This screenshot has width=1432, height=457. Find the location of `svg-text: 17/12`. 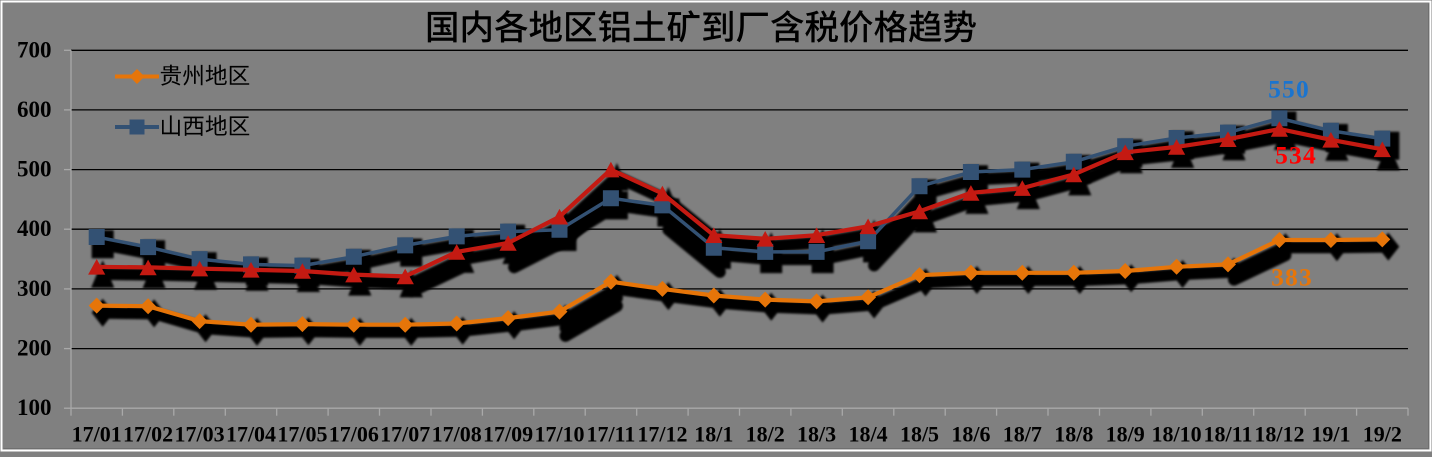

svg-text: 17/12 is located at coordinates (662, 434).